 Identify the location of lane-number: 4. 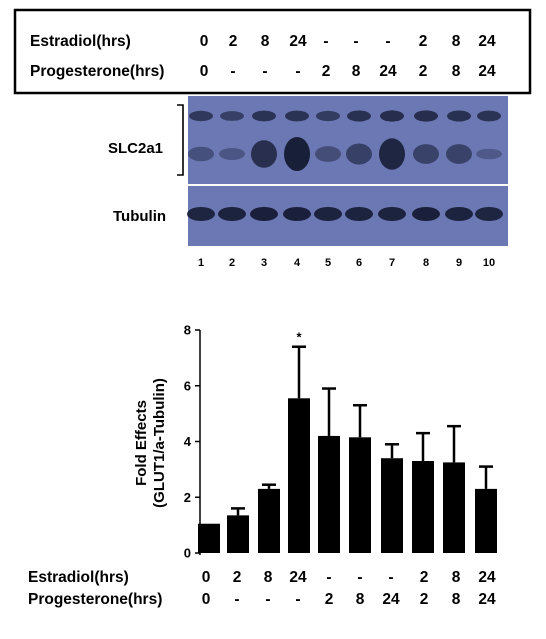
(297, 263).